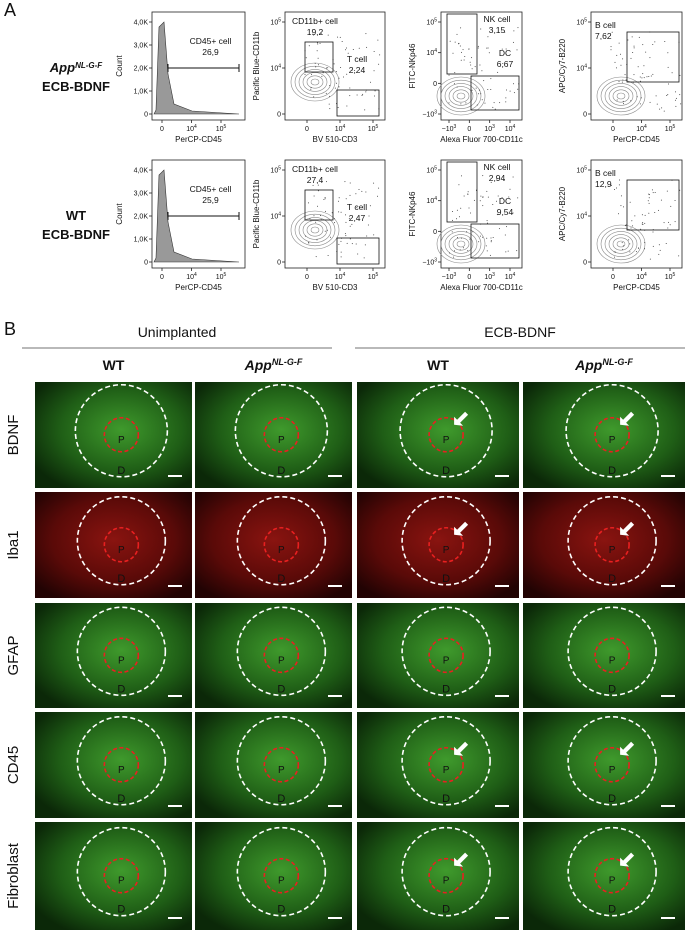 The image size is (685, 935). I want to click on outer-zone, so click(121, 540).